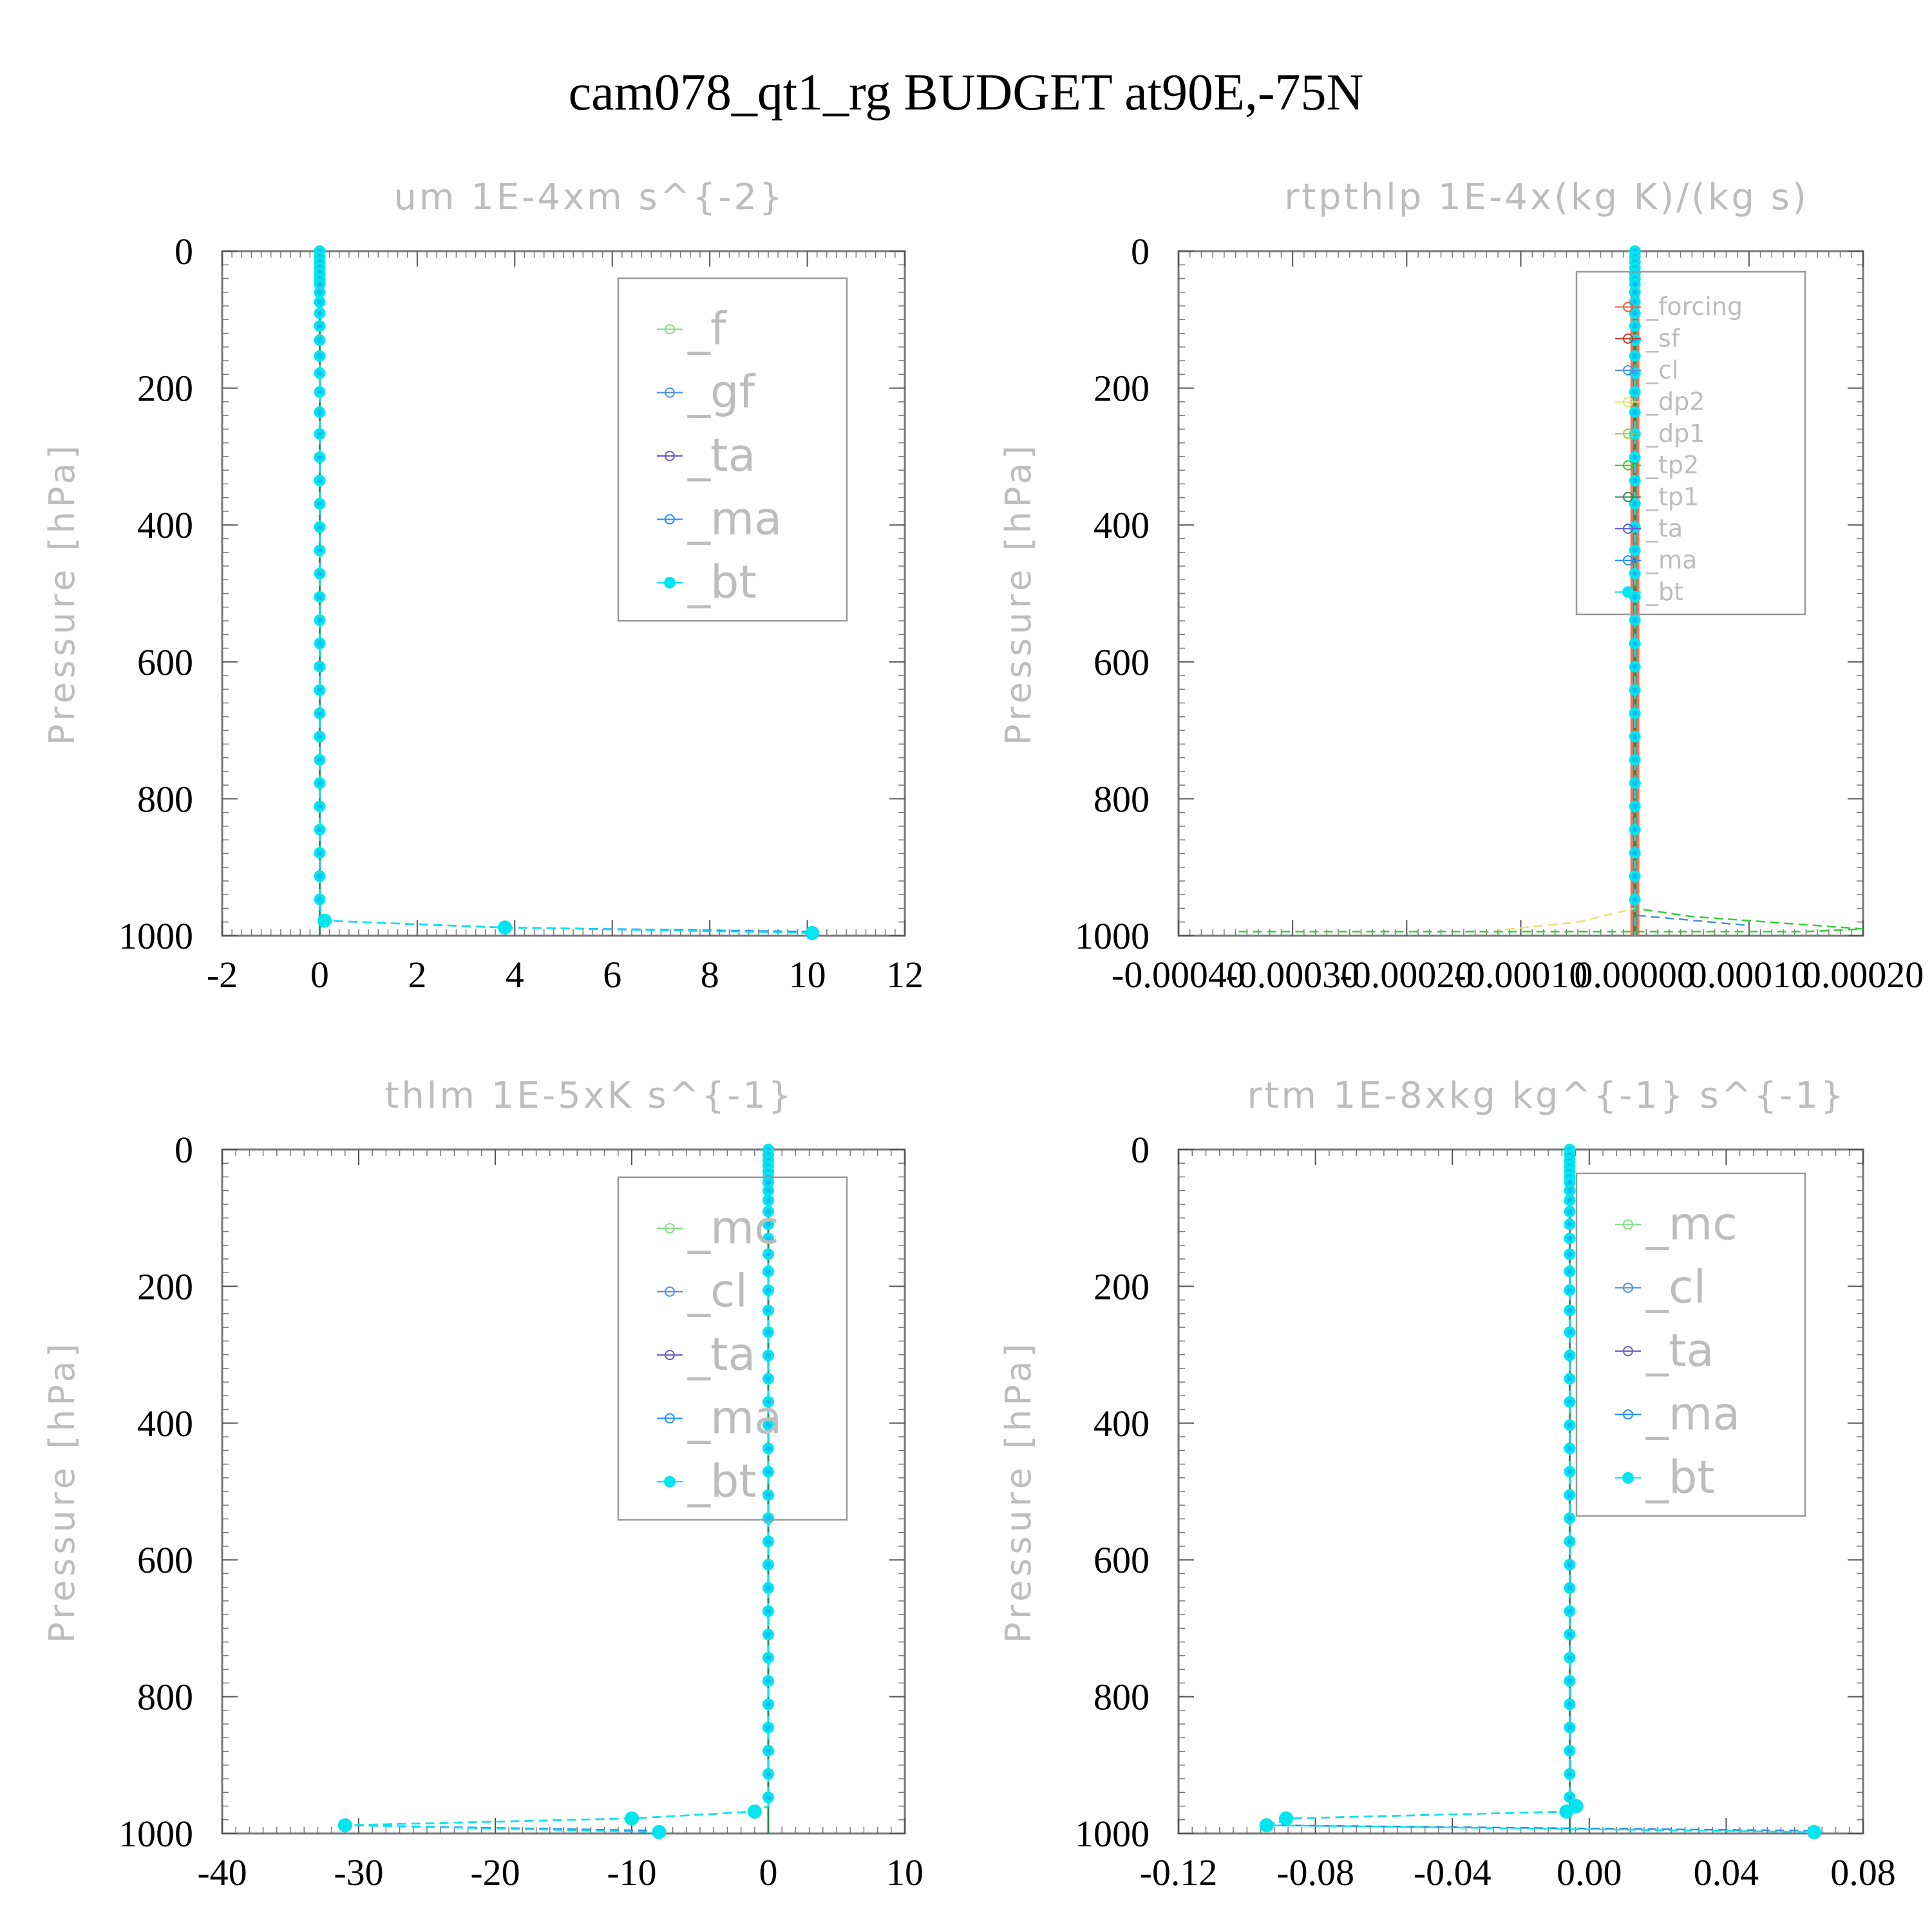  I want to click on plot-frame, so click(563, 1492).